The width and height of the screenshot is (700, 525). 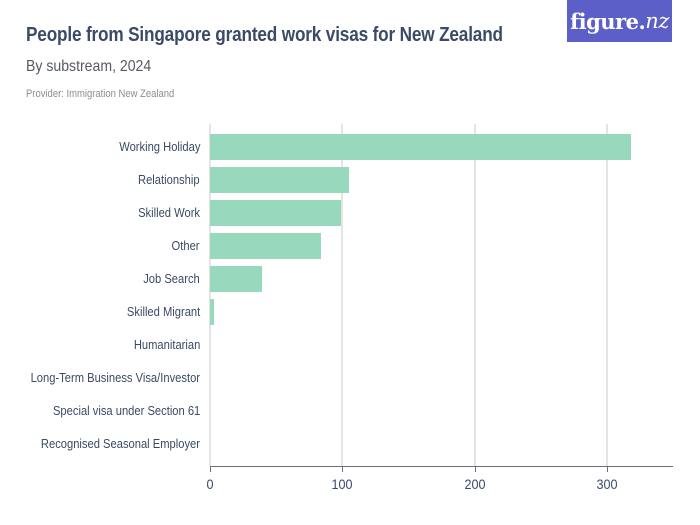 What do you see at coordinates (163, 311) in the screenshot?
I see `category-label: Skilled Migrant` at bounding box center [163, 311].